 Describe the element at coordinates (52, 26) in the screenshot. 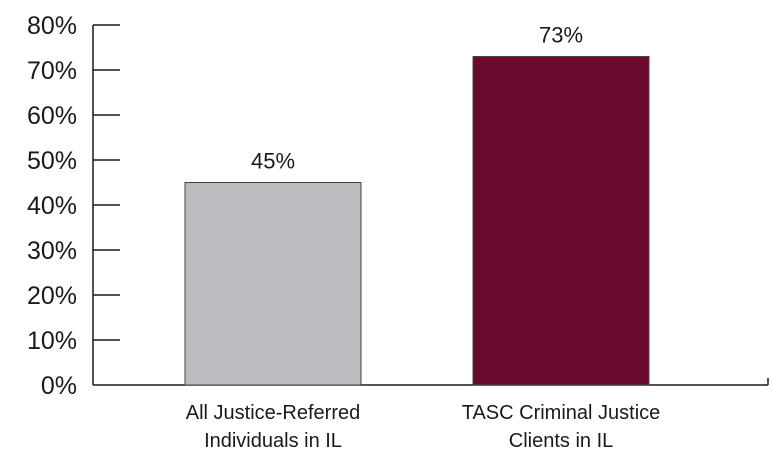

I see `y-tick-label: 80%` at that location.